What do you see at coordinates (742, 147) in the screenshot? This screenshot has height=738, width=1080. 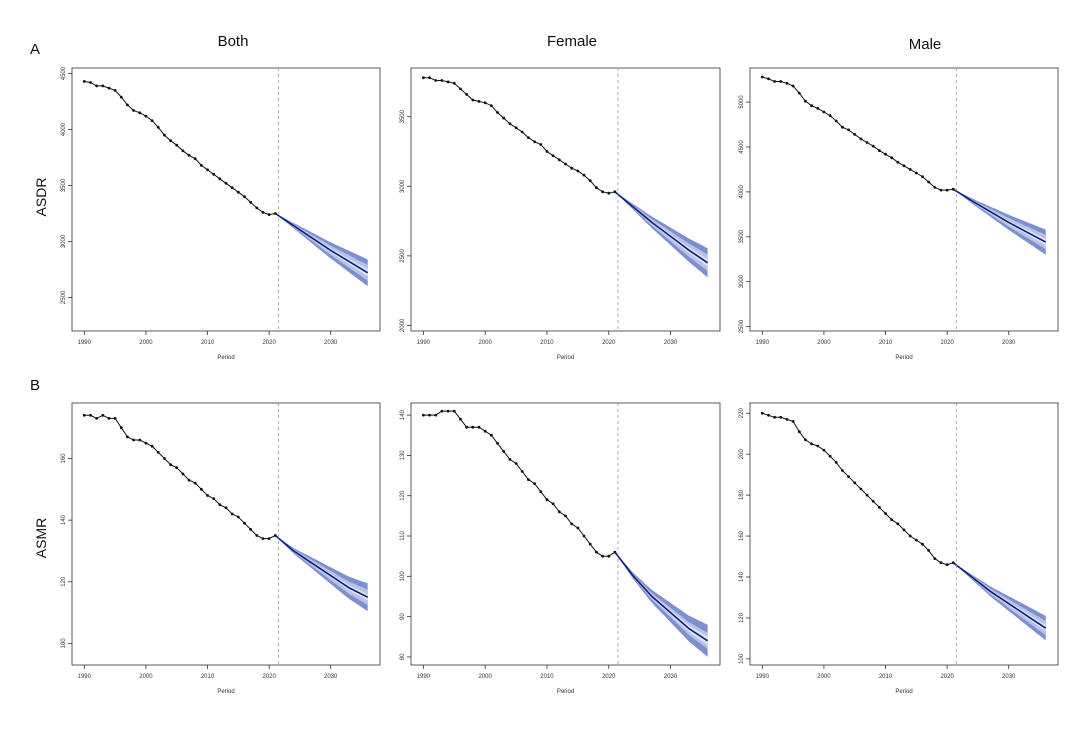 I see `y-tick-label: 4500` at bounding box center [742, 147].